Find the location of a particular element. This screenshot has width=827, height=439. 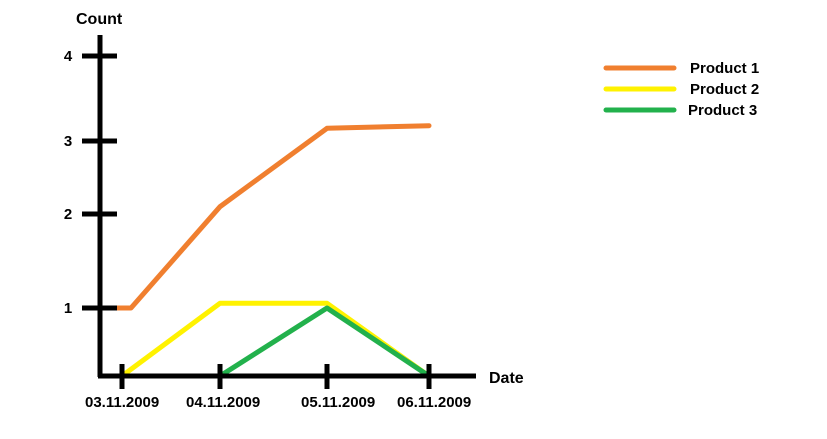

y-tick-label: 3 is located at coordinates (68, 141).